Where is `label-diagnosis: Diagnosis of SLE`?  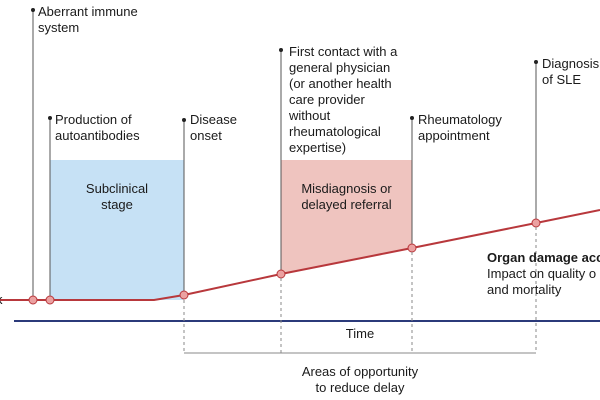 label-diagnosis: Diagnosis of SLE is located at coordinates (571, 71).